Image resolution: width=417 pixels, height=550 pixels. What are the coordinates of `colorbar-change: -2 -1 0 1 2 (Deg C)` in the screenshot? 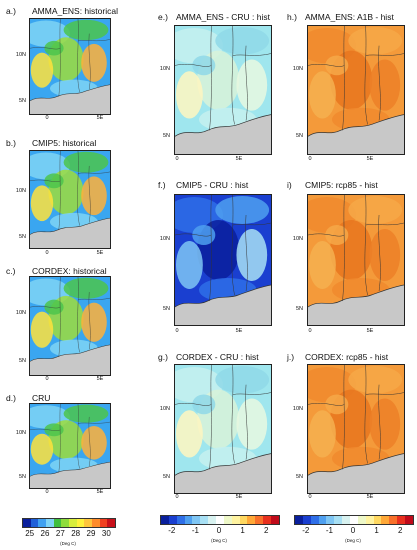 It's located at (354, 531).